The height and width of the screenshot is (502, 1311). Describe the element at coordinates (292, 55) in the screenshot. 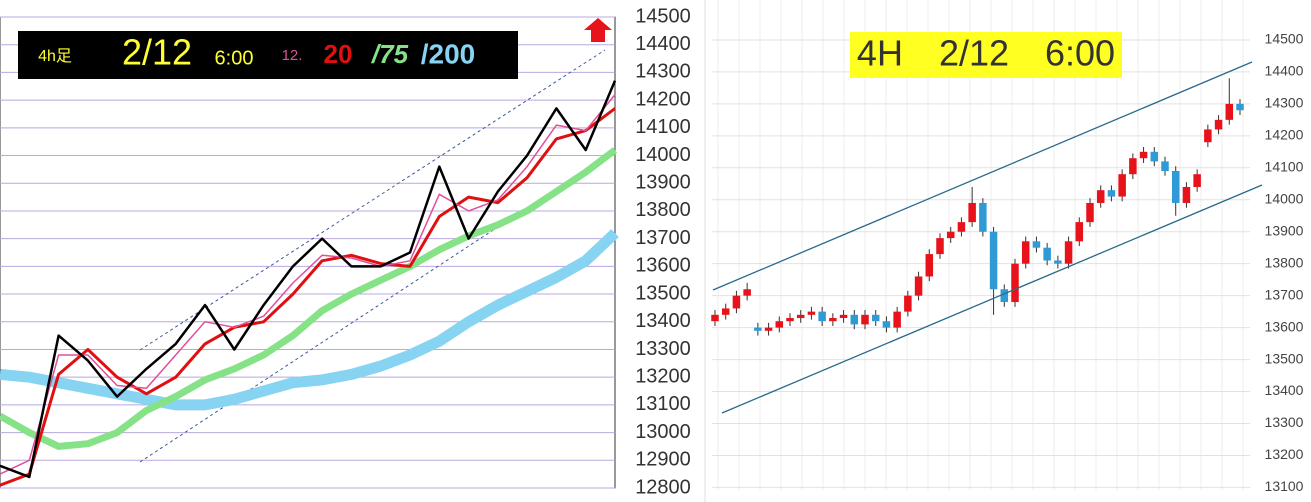

I see `legend-entry: 12.` at that location.